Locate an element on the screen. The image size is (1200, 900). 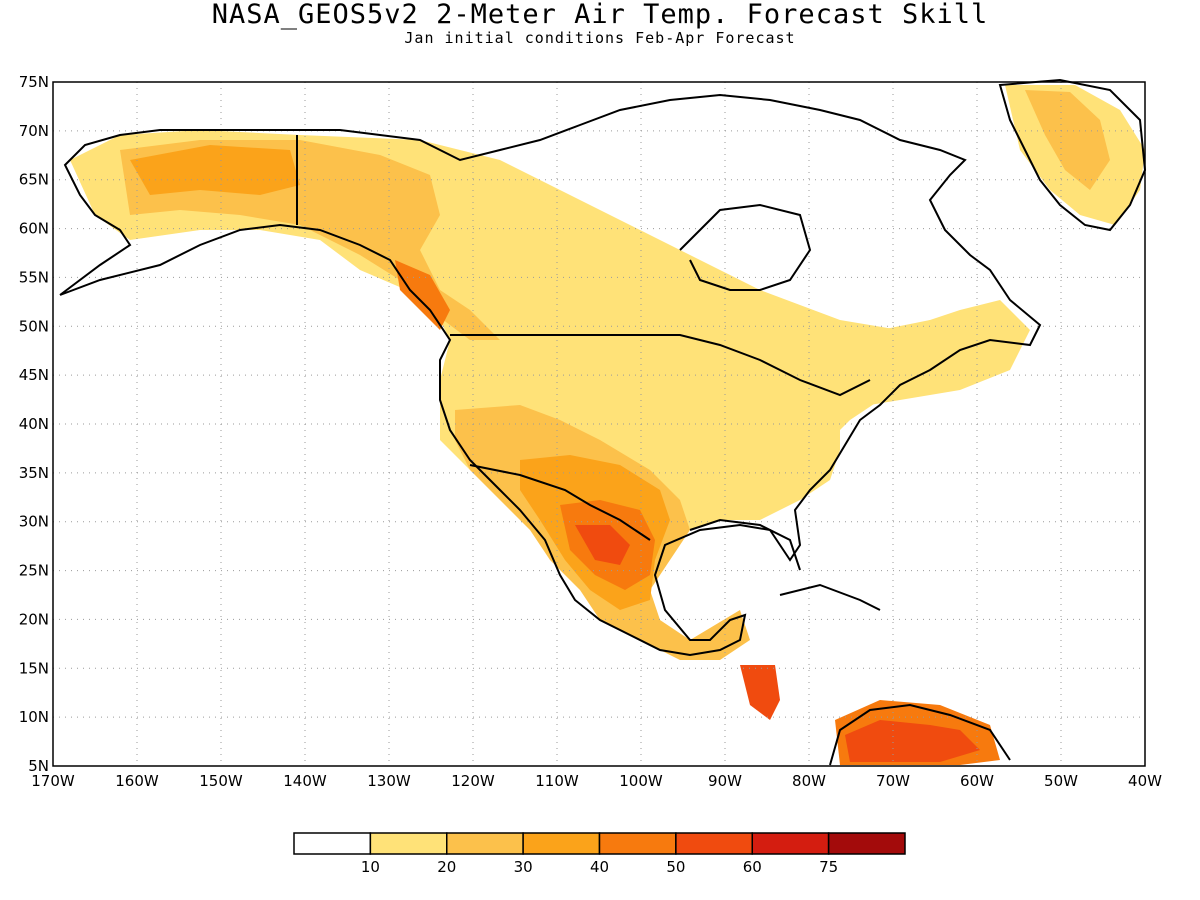
coast-greenland is located at coordinates (1072, 155).